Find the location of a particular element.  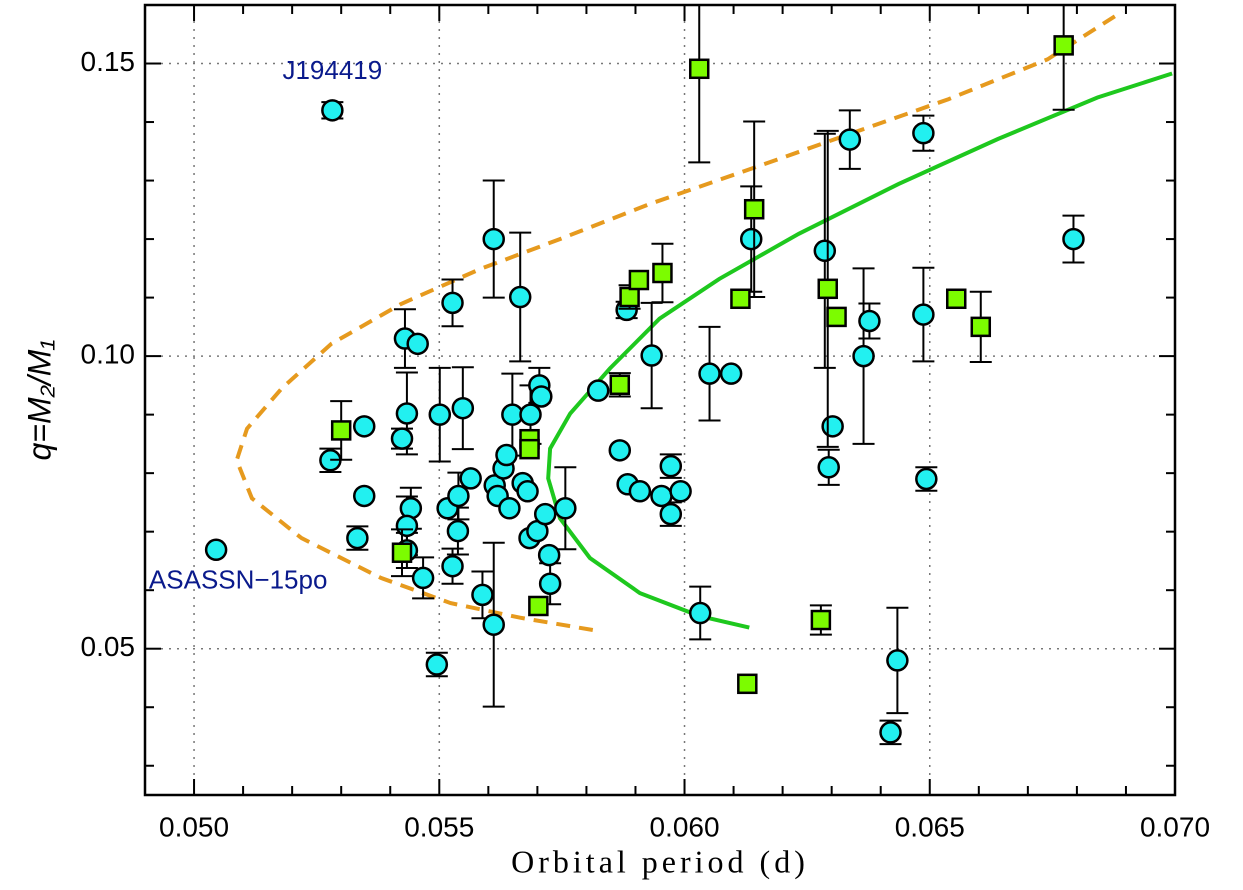

x-tick-label: 0.055 is located at coordinates (439, 826).